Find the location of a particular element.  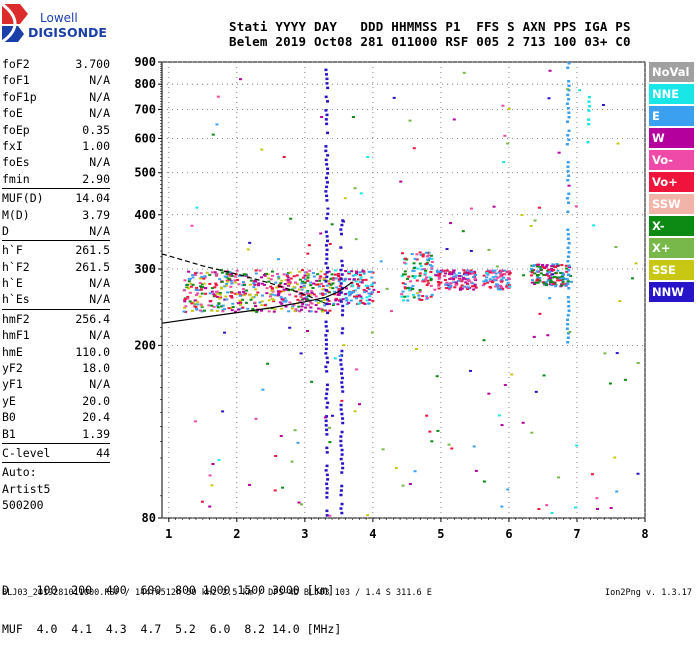

y-tick-label: 500 is located at coordinates (145, 173).